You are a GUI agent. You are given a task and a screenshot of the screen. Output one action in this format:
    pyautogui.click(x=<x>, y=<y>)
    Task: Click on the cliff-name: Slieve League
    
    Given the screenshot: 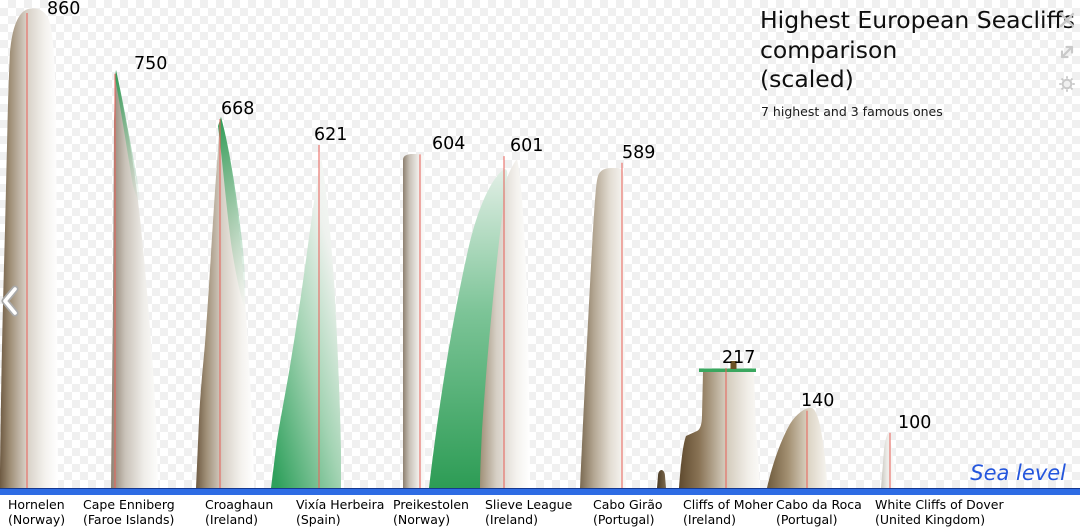 What is the action you would take?
    pyautogui.click(x=529, y=504)
    